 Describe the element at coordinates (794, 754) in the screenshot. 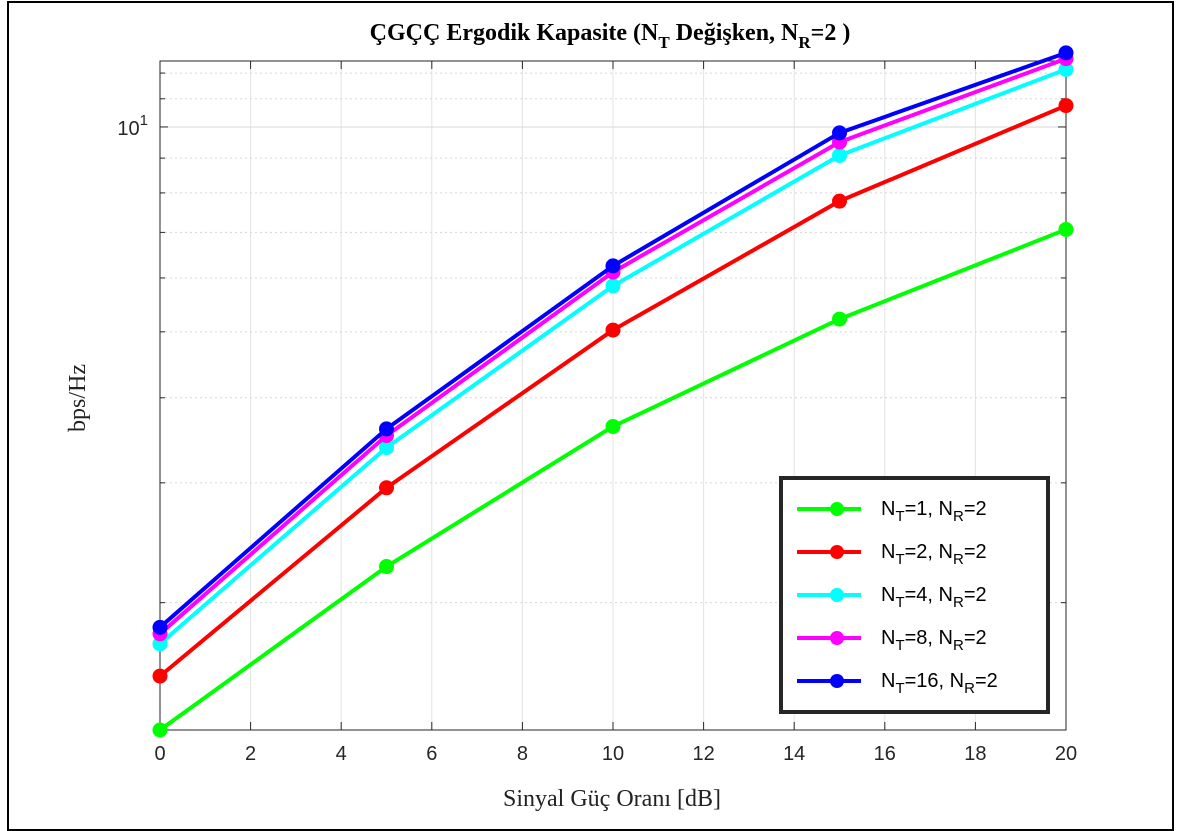

I see `x-tick-label: 14` at that location.